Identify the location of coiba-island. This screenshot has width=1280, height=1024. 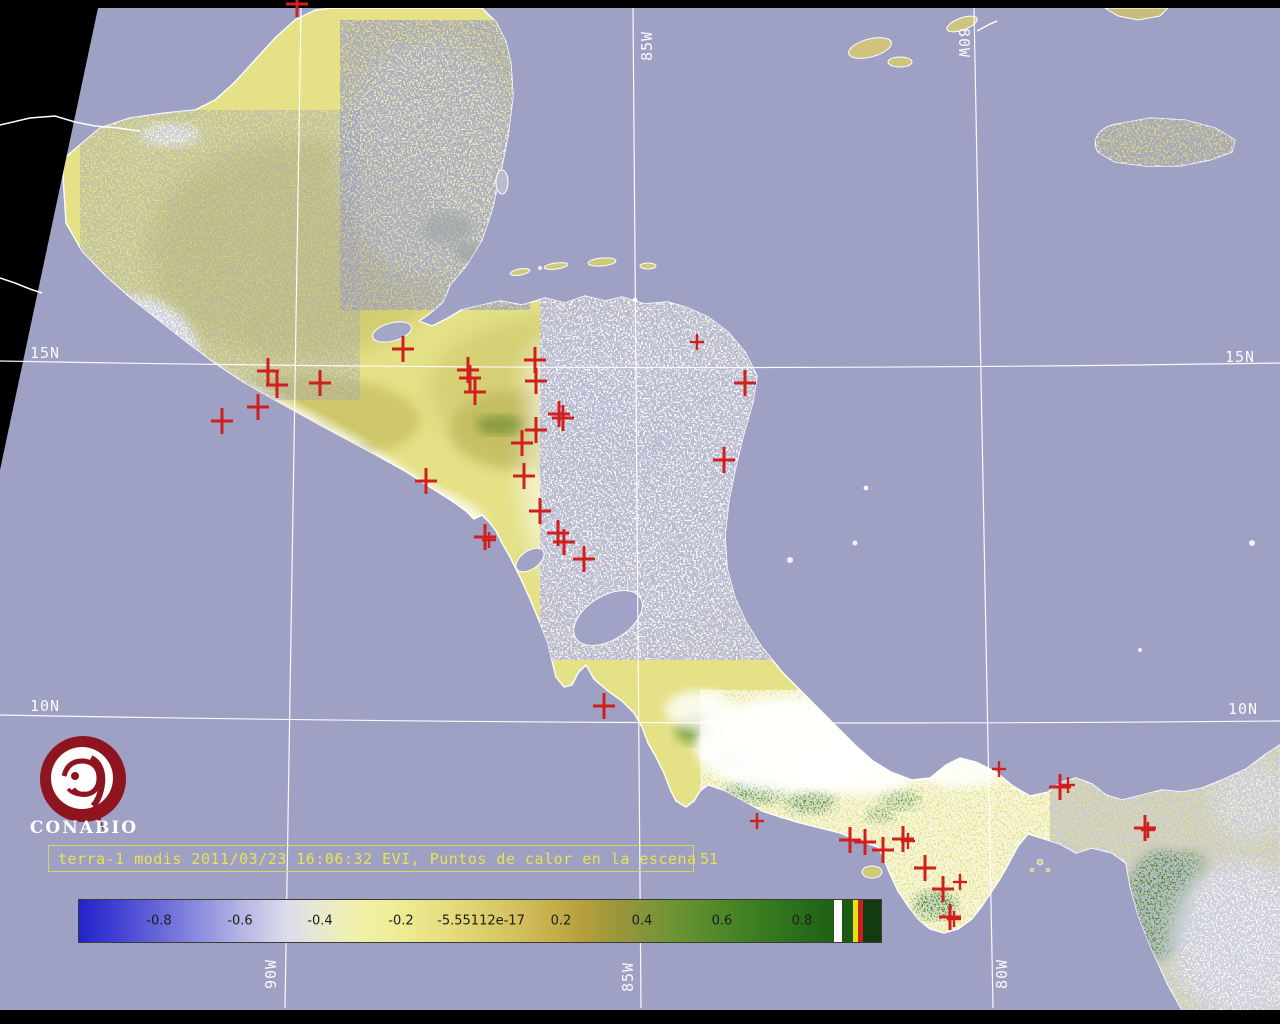
(872, 872).